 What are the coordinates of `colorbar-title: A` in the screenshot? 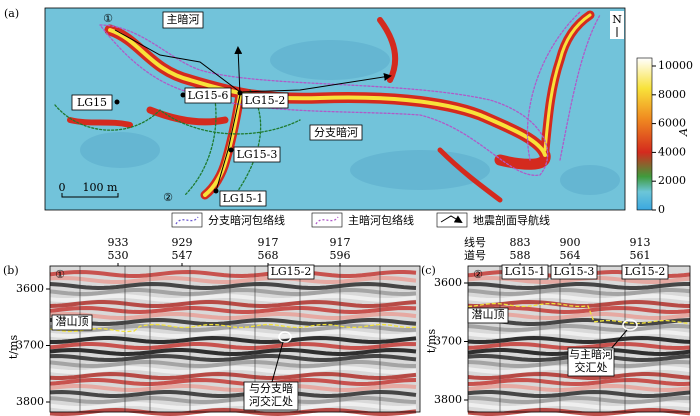 It's located at (683, 132).